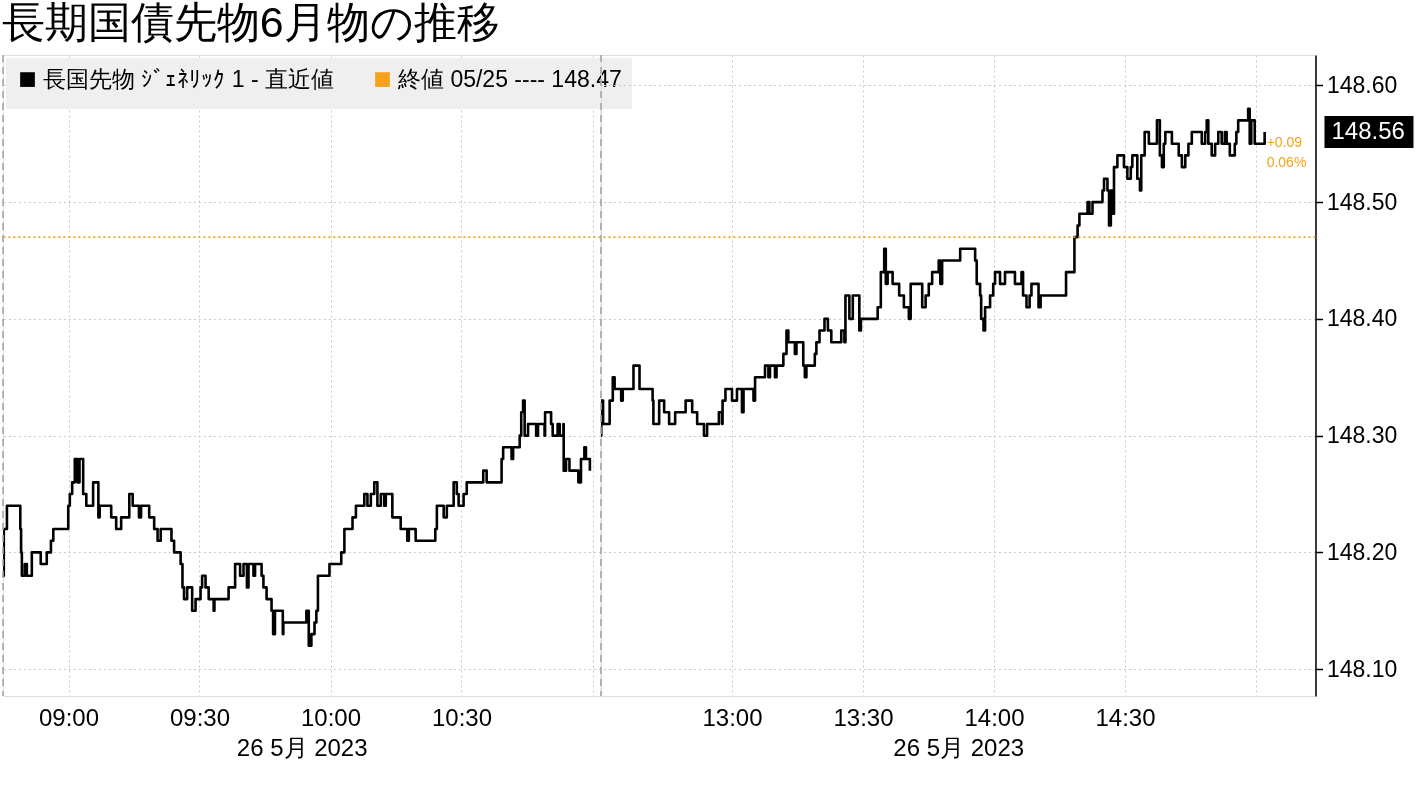 This screenshot has height=797, width=1418. I want to click on y-tick-label: 148.30, so click(1362, 435).